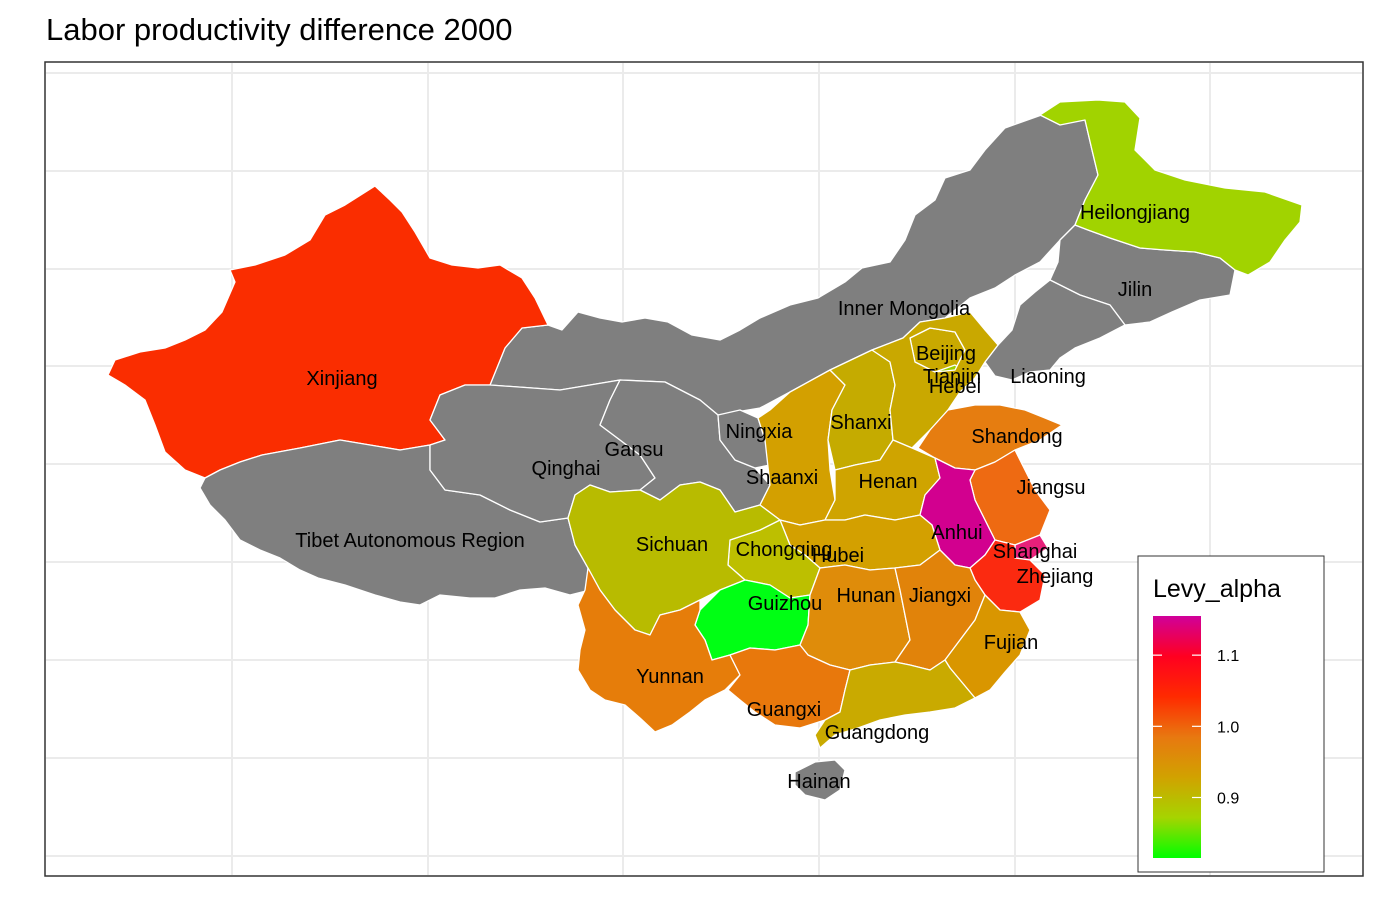  Describe the element at coordinates (1011, 643) in the screenshot. I see `label-fujian: Fujian` at that location.